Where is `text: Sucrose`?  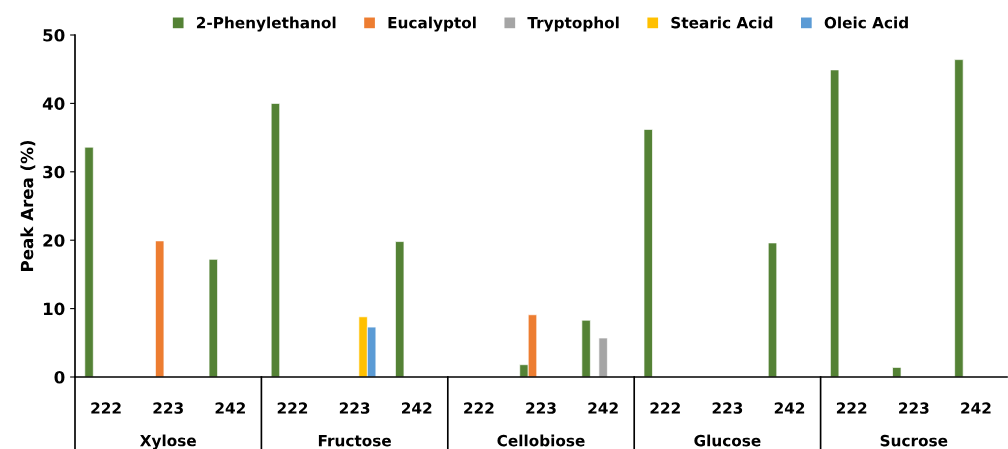
text: Sucrose is located at coordinates (914, 440).